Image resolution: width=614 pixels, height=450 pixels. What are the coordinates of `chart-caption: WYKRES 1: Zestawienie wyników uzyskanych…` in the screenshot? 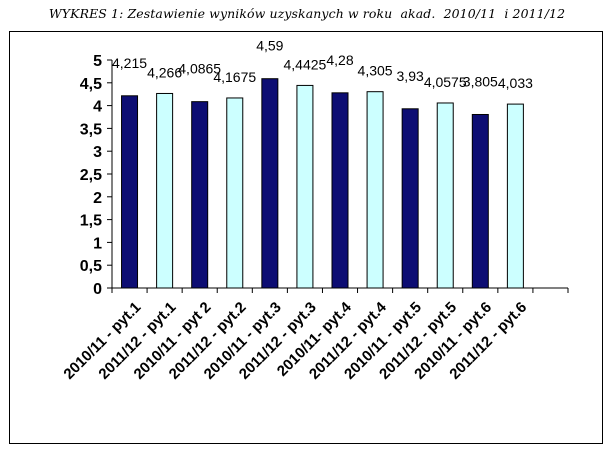 It's located at (307, 13).